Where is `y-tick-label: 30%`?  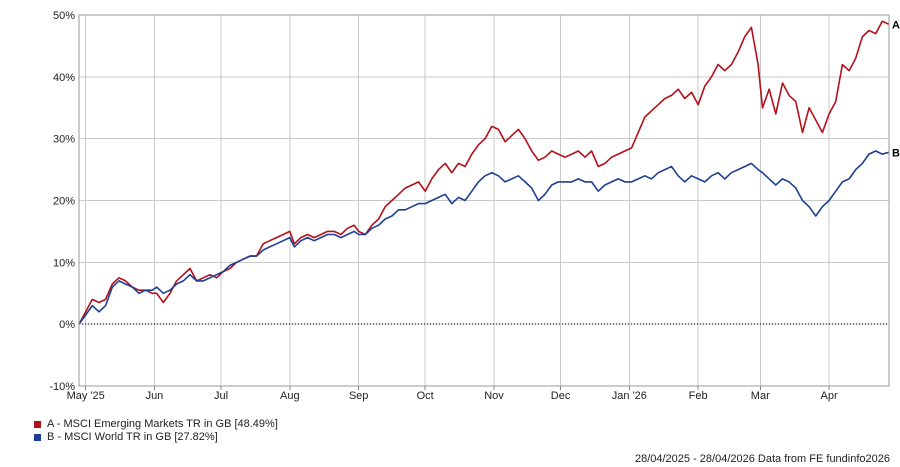 y-tick-label: 30% is located at coordinates (64, 140).